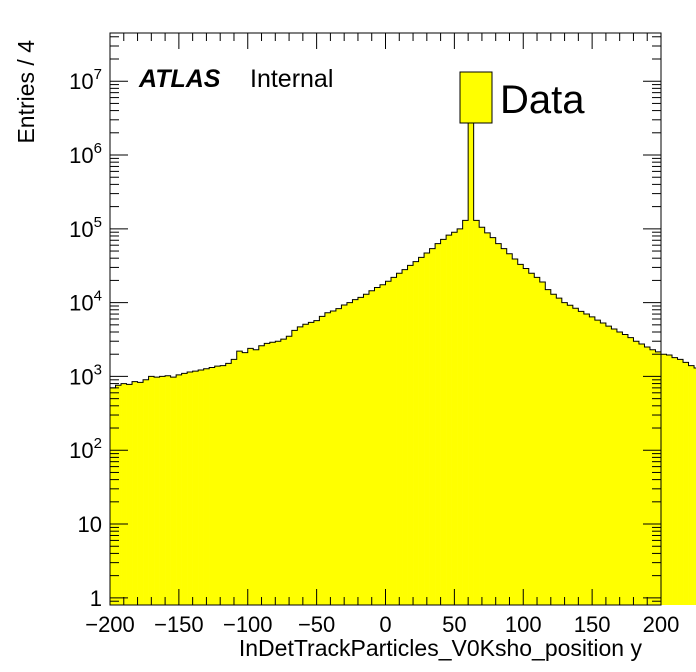  I want to click on x-axis-title: InDetTrackParticles_V0Ksho_position y, so click(441, 648).